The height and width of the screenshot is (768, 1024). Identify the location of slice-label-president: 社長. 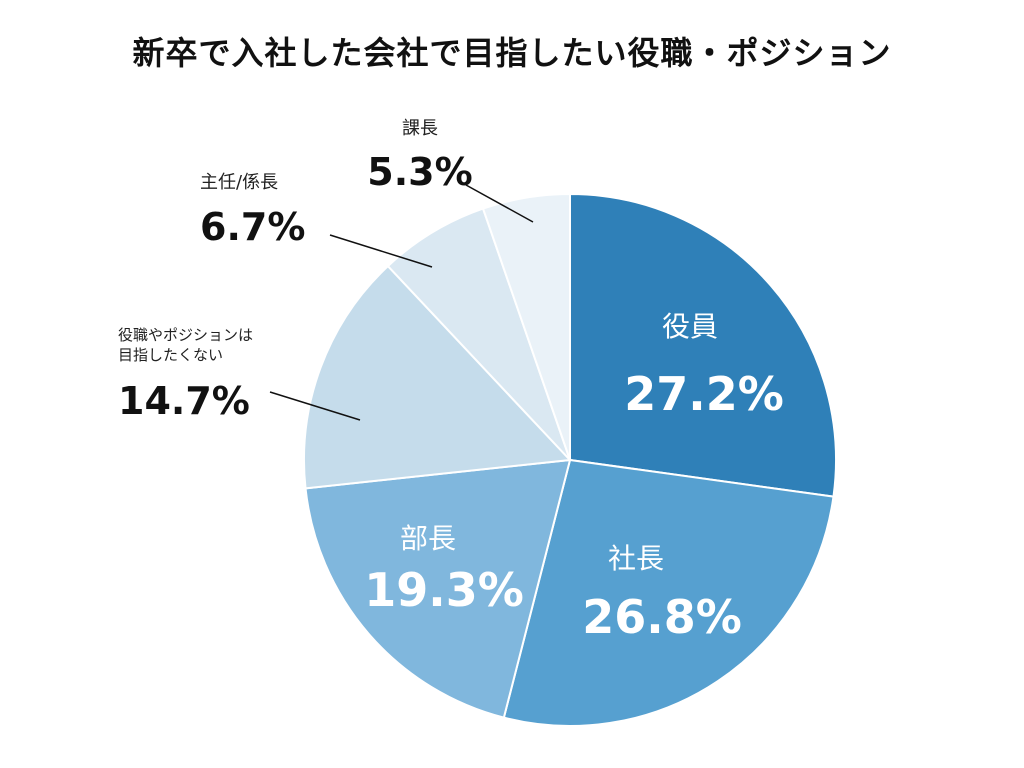
(636, 558).